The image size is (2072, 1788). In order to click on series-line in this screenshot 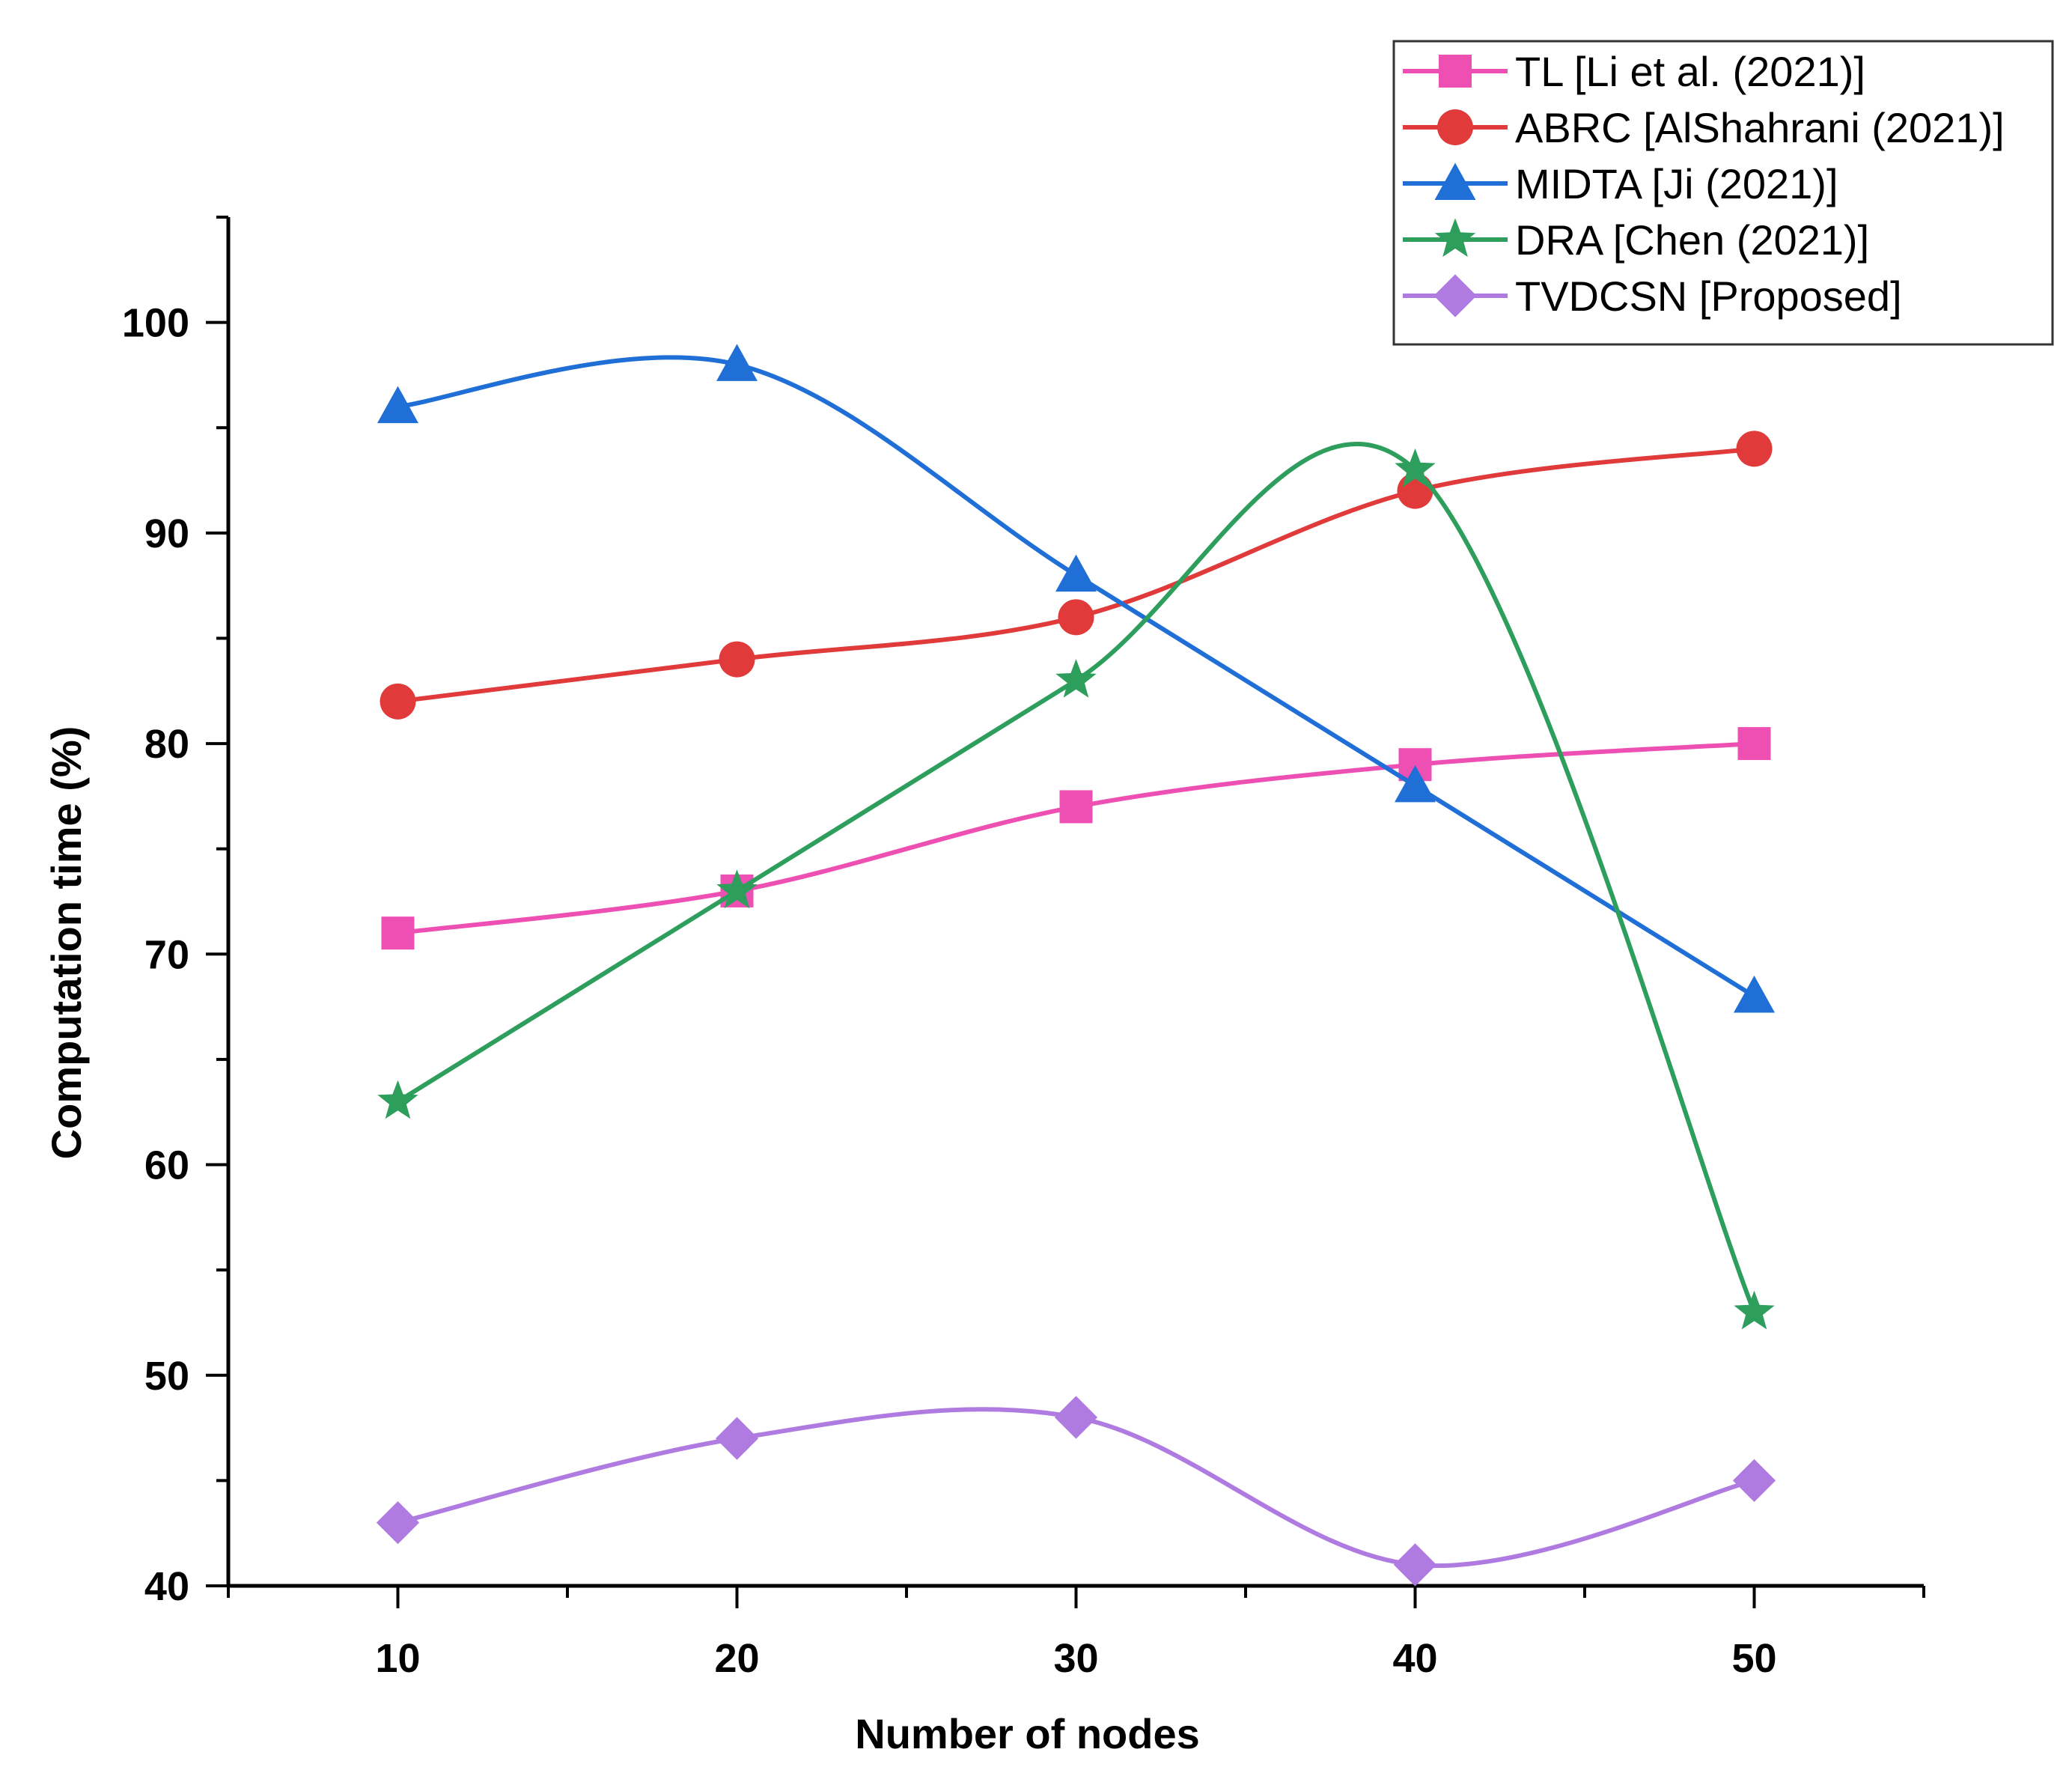, I will do `click(1076, 838)`.